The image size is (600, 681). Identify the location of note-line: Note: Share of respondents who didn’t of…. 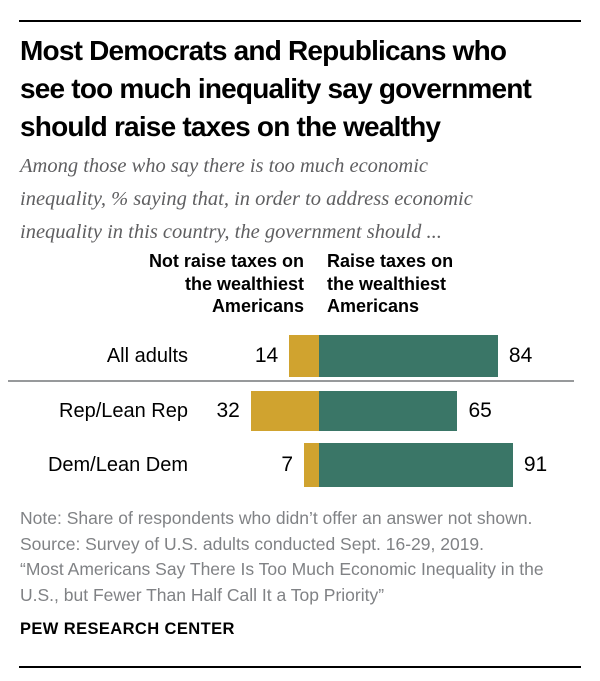
(276, 518).